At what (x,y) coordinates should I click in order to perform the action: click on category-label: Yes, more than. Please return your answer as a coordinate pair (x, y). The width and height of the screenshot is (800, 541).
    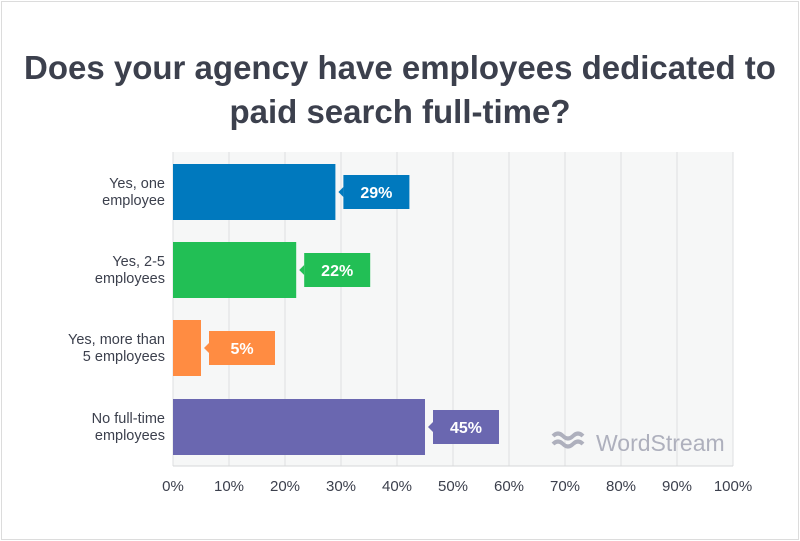
    Looking at the image, I should click on (116, 340).